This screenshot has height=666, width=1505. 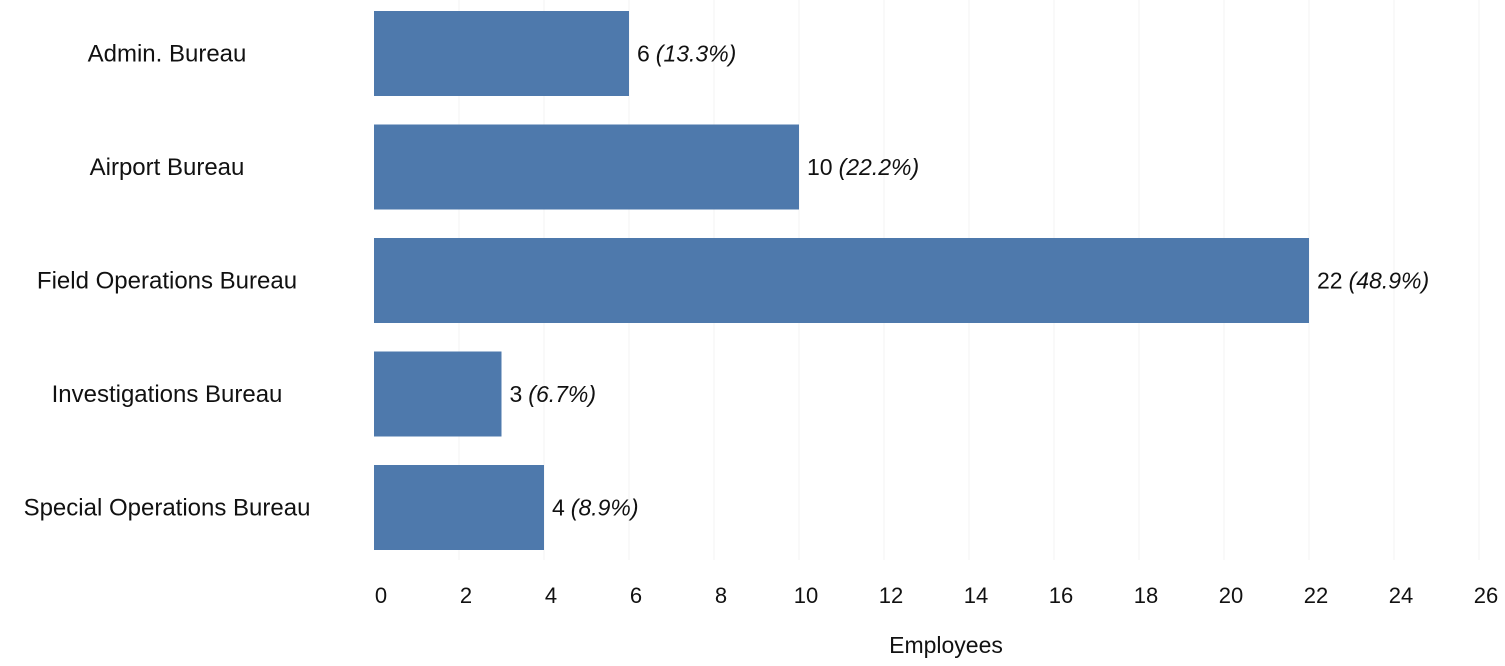 What do you see at coordinates (806, 595) in the screenshot?
I see `x-tick-label: 10` at bounding box center [806, 595].